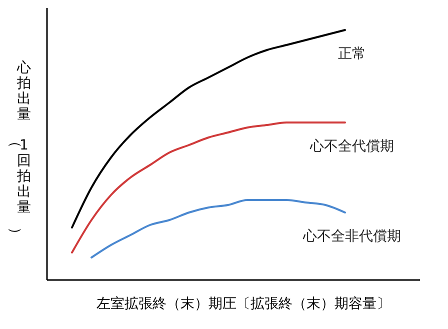  What do you see at coordinates (19, 150) in the screenshot?
I see `text: 心拍出量（1回拍出量）` at bounding box center [19, 150].